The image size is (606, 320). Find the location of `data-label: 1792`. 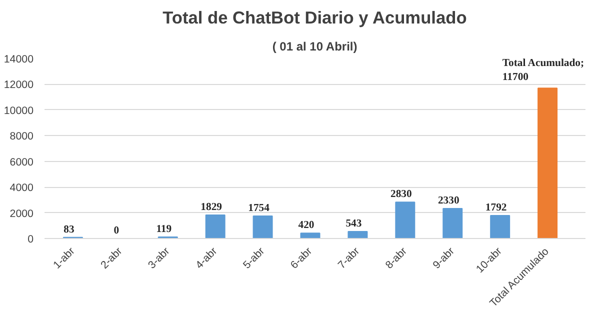

data-label: 1792 is located at coordinates (496, 208).